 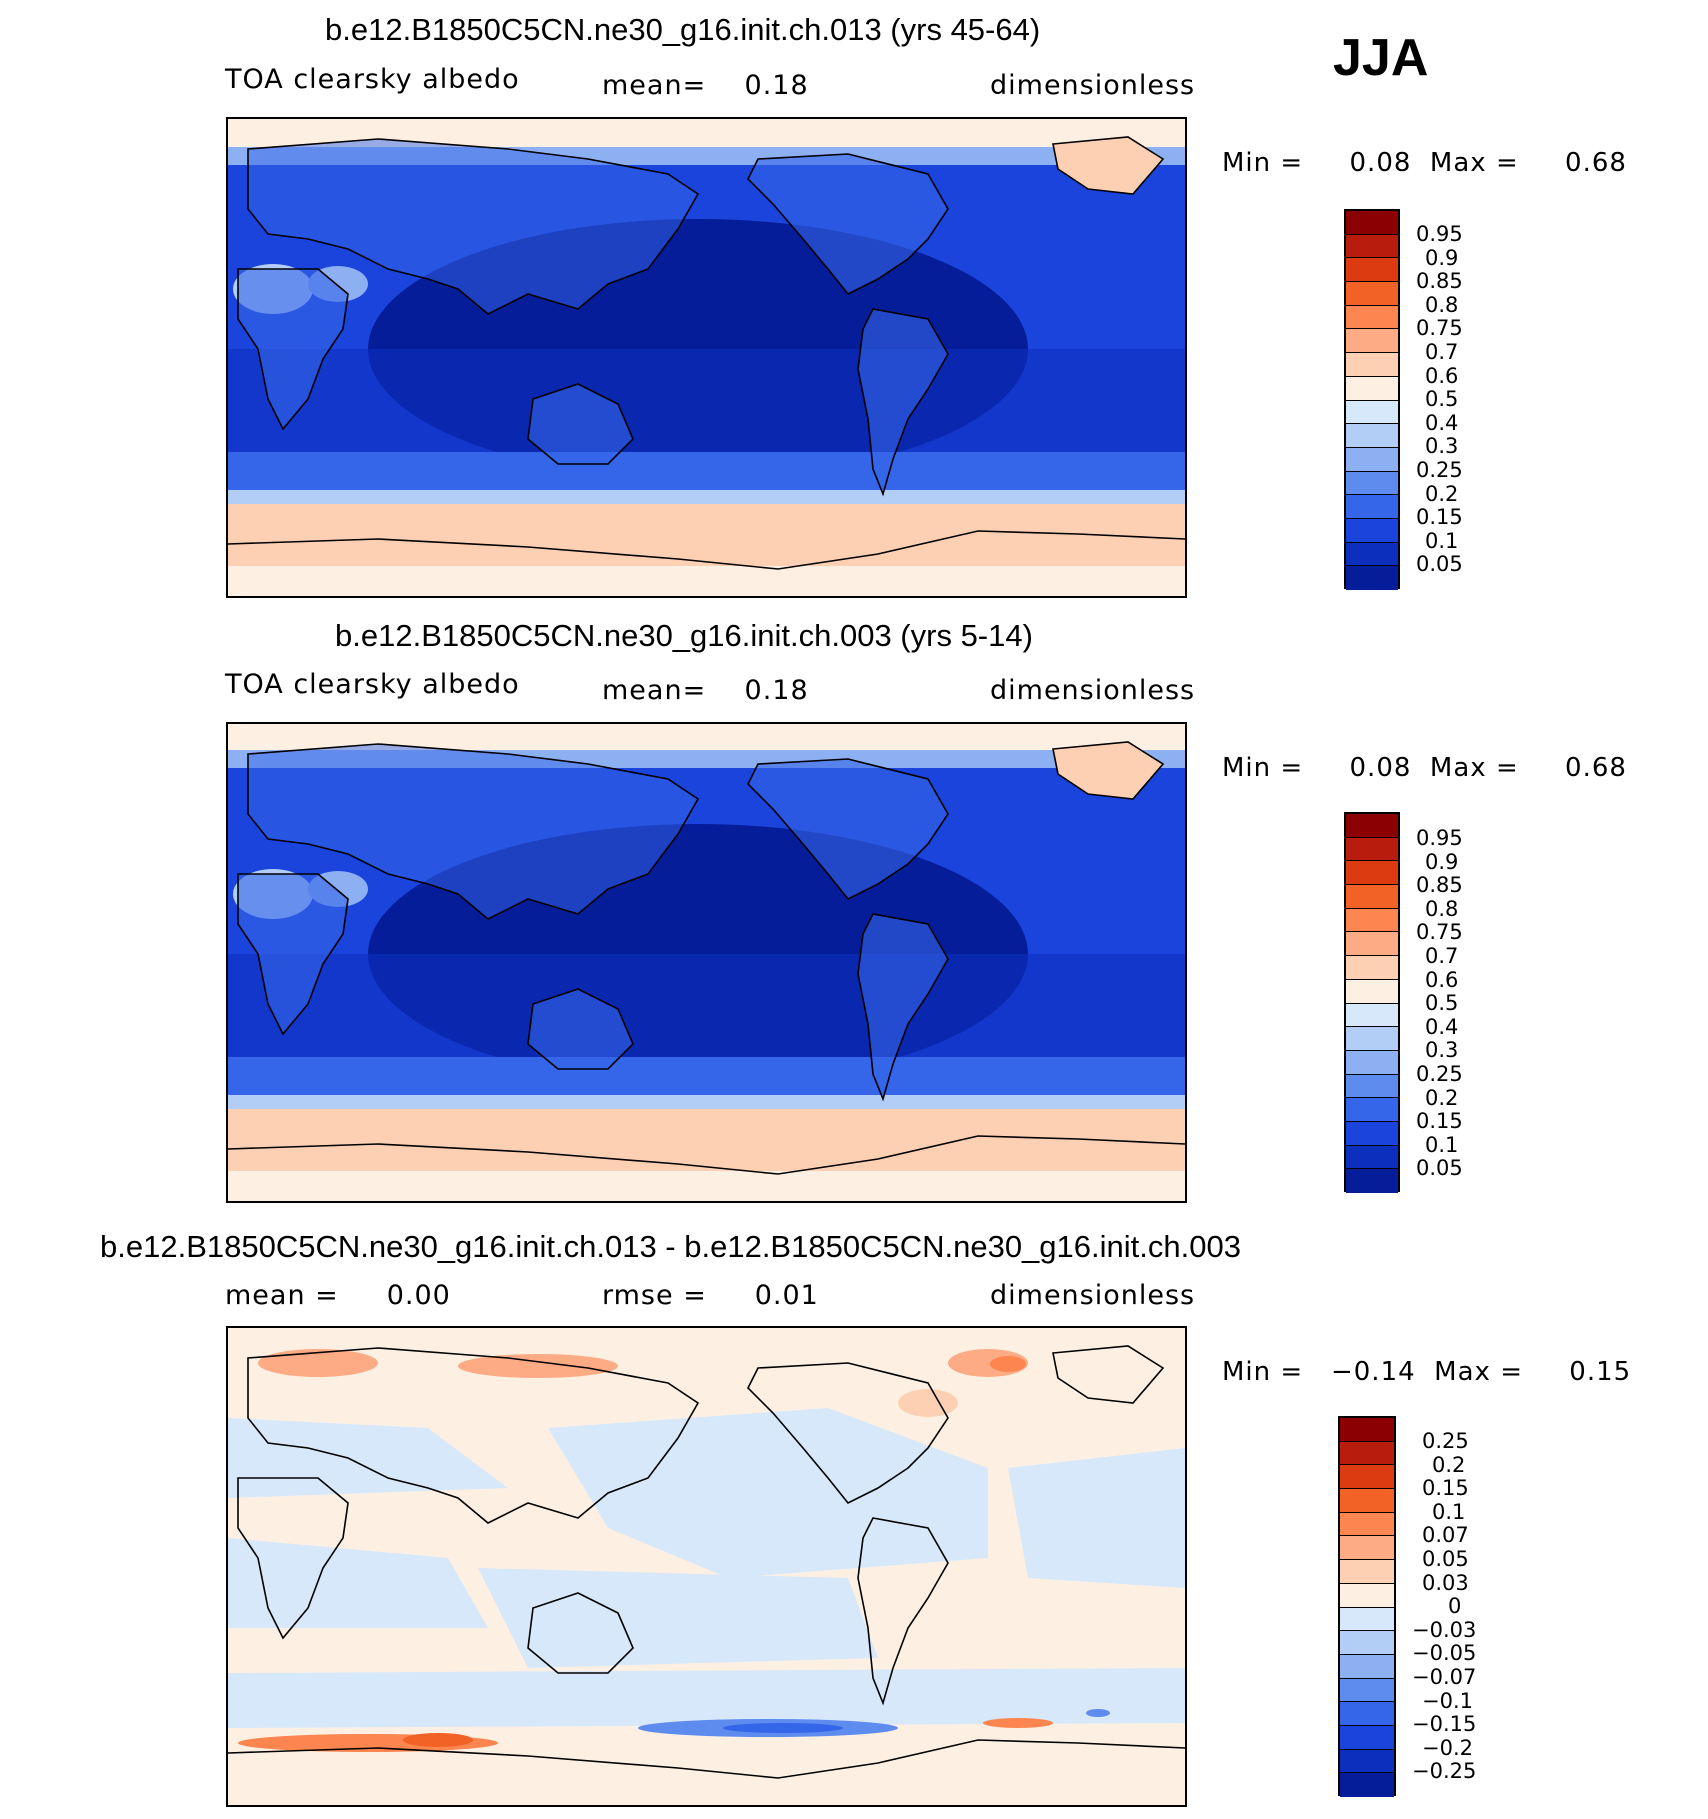 I want to click on panel1-tick-9: 0.3, so click(x=1442, y=446).